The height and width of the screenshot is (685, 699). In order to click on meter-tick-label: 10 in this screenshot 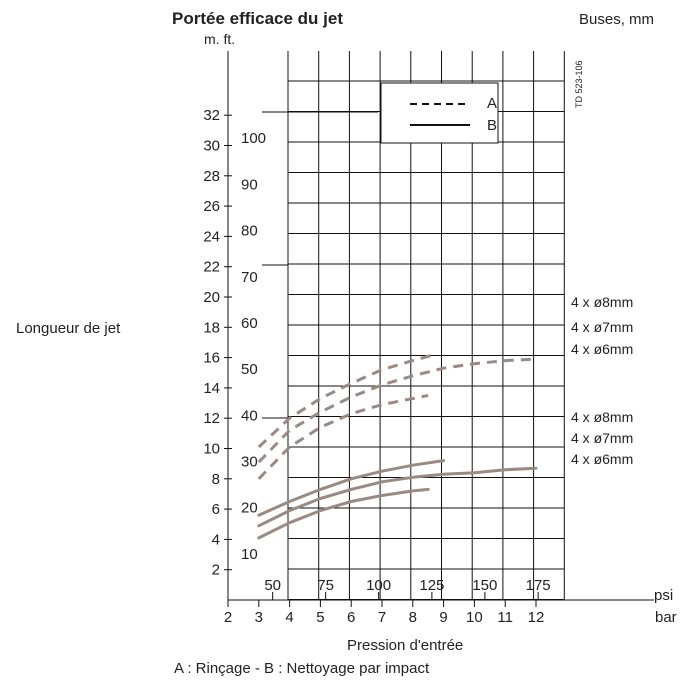, I will do `click(211, 449)`.